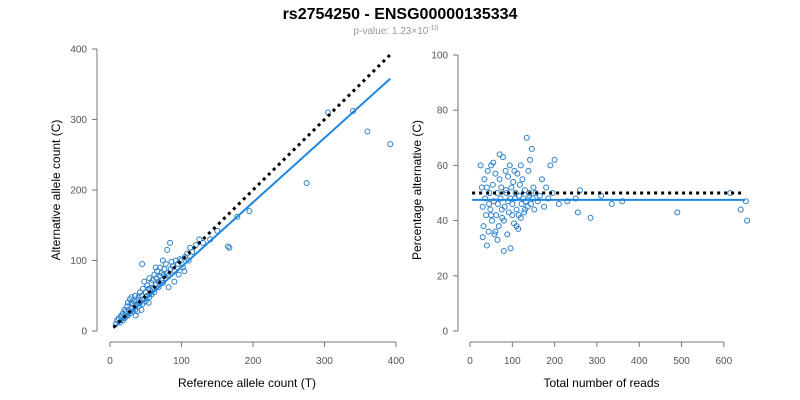 This screenshot has height=400, width=800. Describe the element at coordinates (78, 191) in the screenshot. I see `y-tick-label: 200` at that location.